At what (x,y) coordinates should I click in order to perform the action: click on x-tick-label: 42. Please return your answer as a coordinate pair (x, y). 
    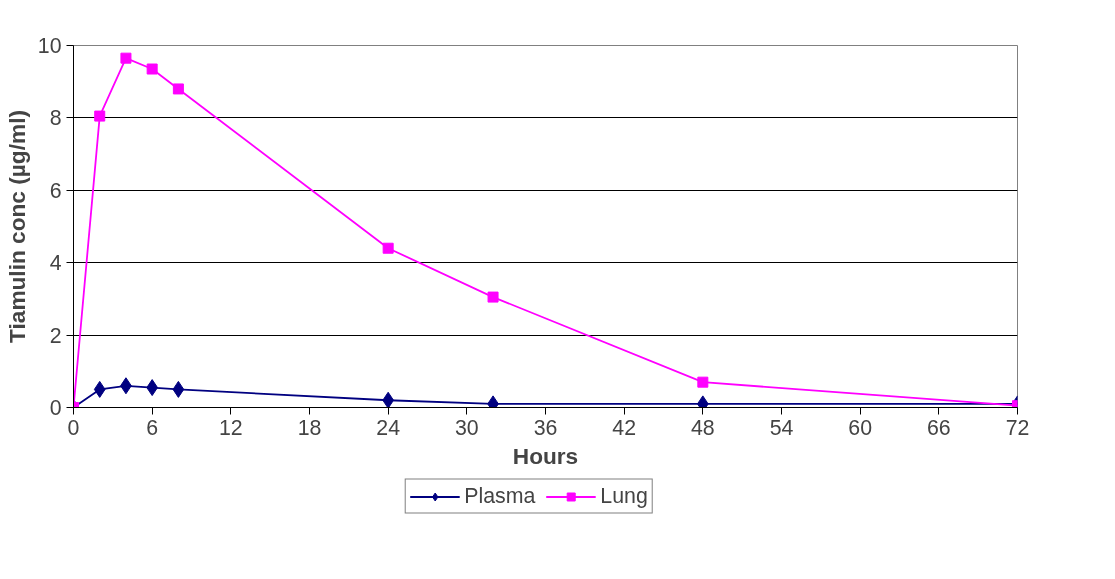
    Looking at the image, I should click on (624, 427).